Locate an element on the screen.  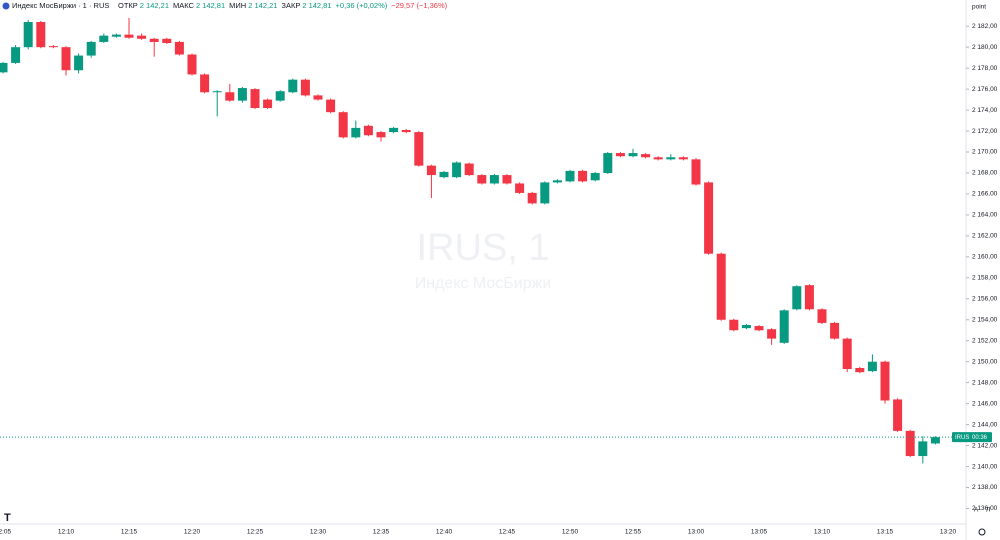
symbol: Индекс МосБиржи · 1 · RUS is located at coordinates (60, 5).